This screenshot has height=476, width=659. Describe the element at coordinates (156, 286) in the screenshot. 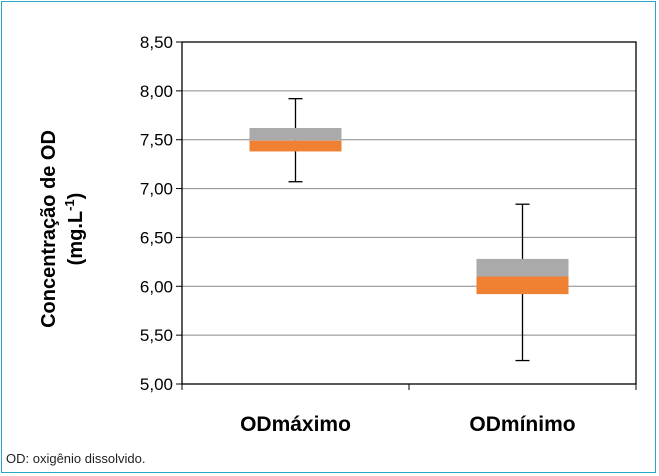

I see `y-tick-label: 6,00` at that location.